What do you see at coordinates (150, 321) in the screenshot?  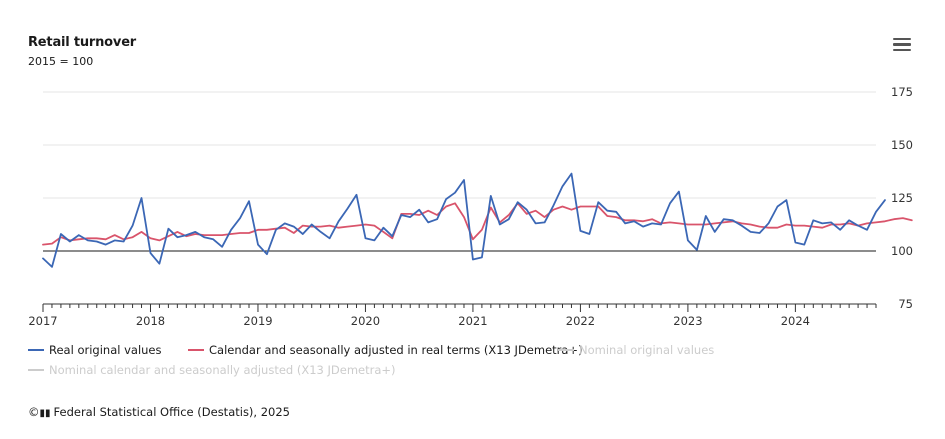 I see `x-tick-label: 2018` at bounding box center [150, 321].